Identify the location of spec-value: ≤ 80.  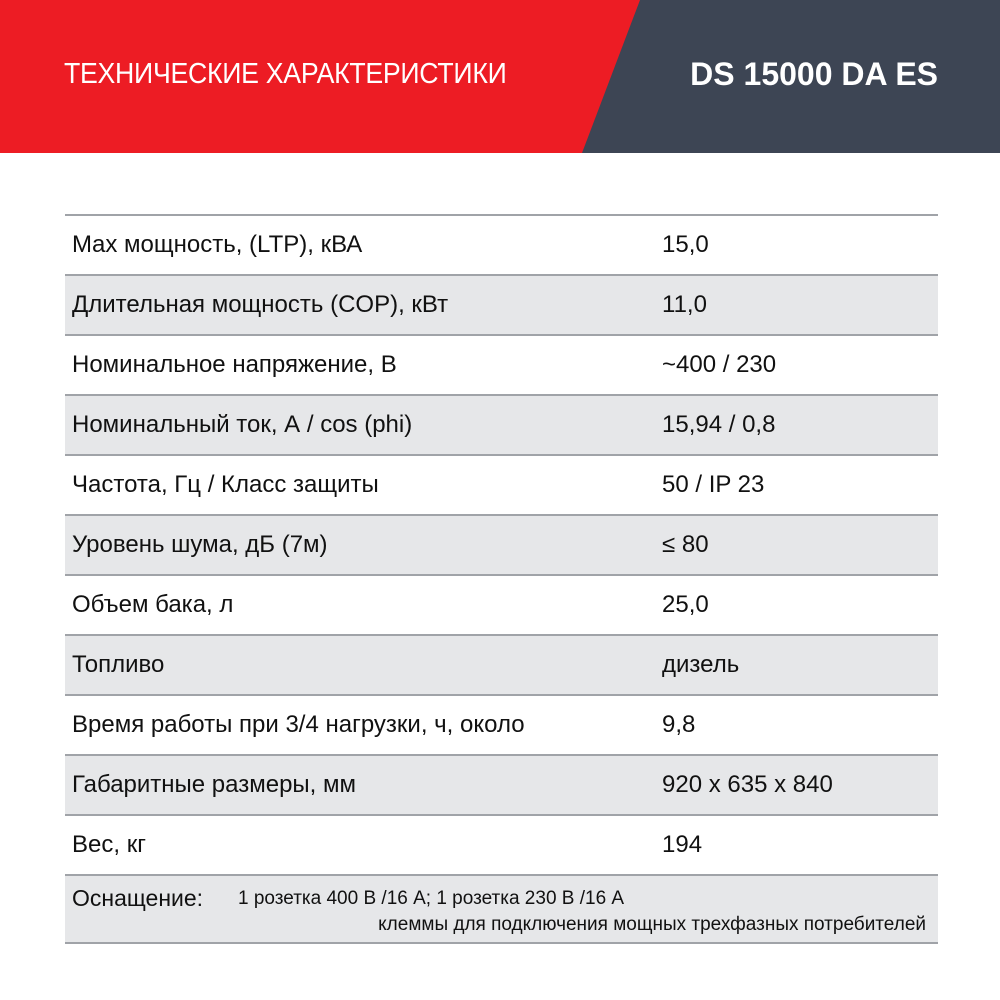
(685, 544).